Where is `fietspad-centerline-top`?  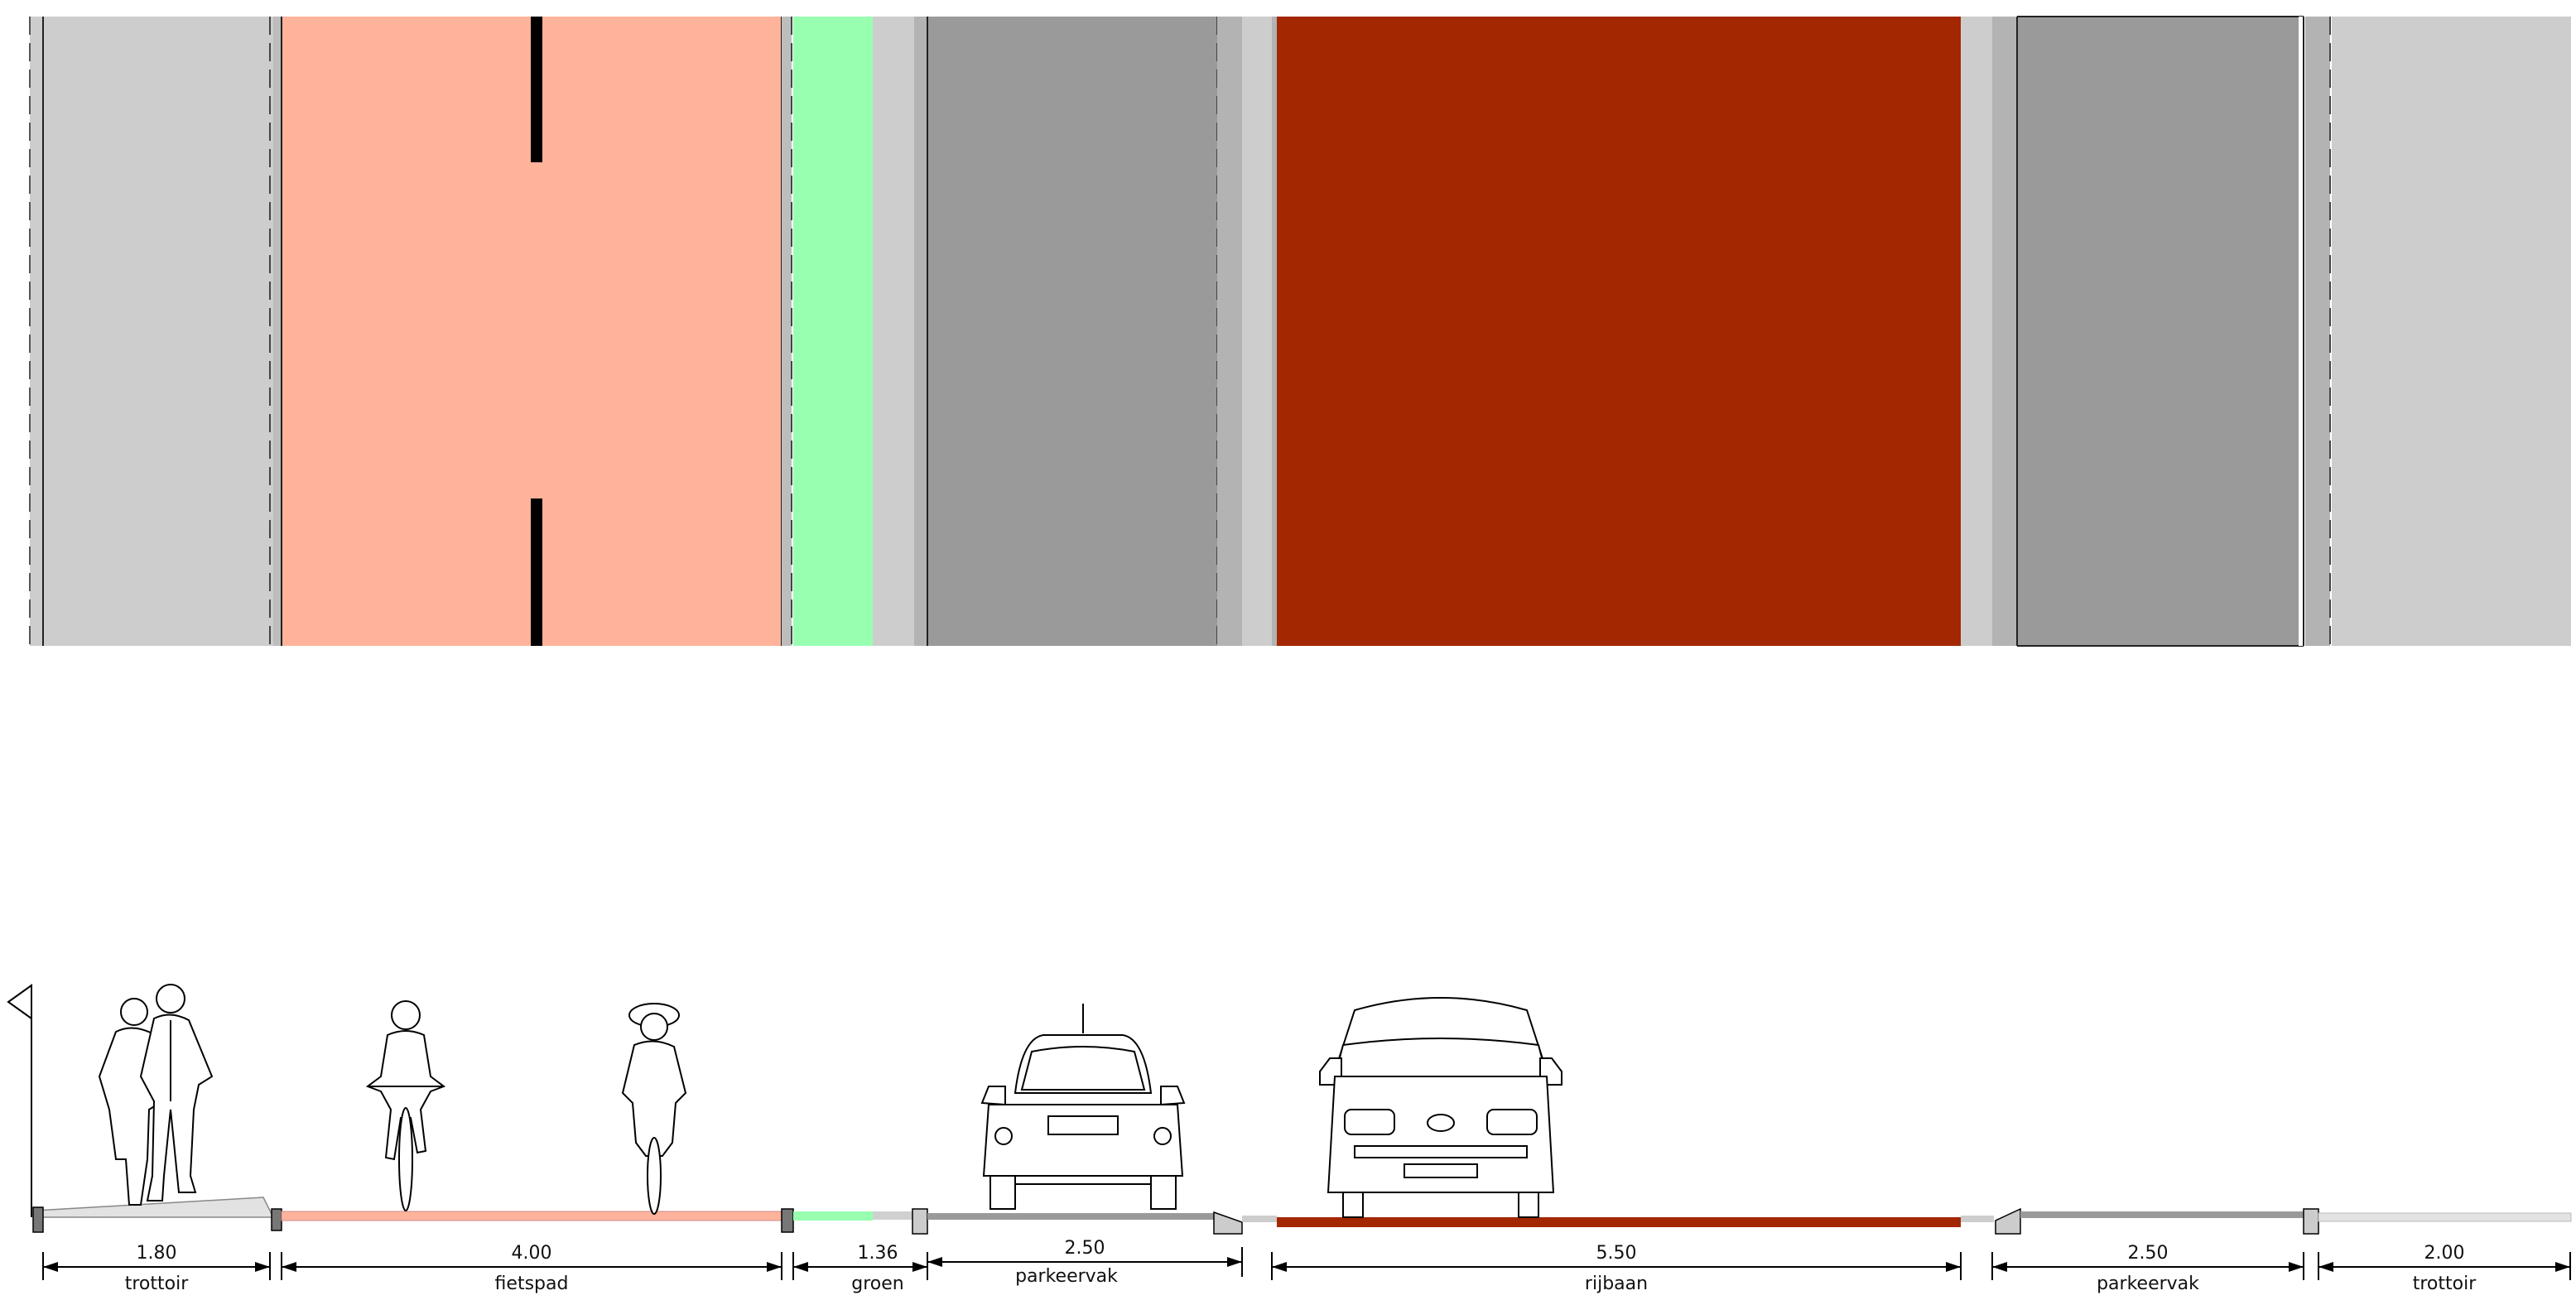 fietspad-centerline-top is located at coordinates (536, 90).